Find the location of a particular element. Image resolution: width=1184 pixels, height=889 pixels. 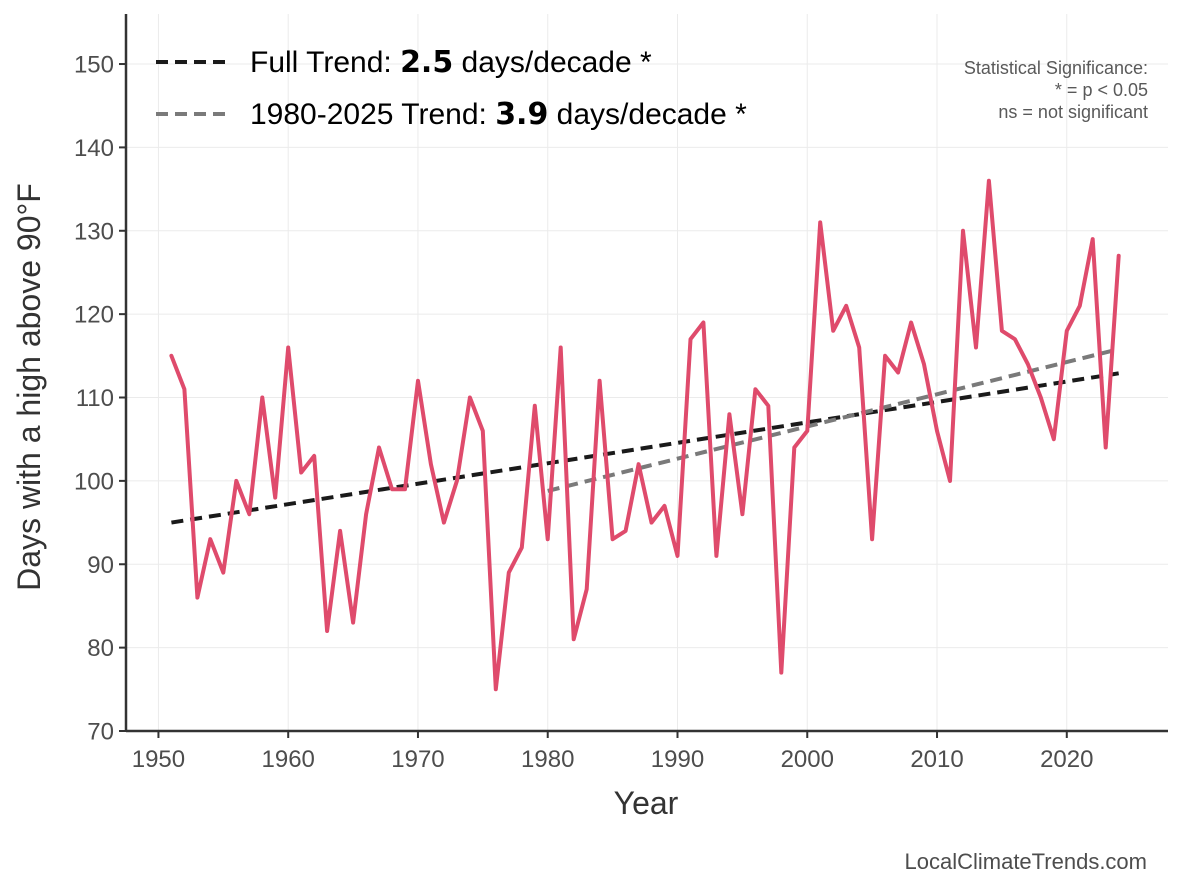

legend-full-trend-suffix: days/decade * is located at coordinates (552, 62).